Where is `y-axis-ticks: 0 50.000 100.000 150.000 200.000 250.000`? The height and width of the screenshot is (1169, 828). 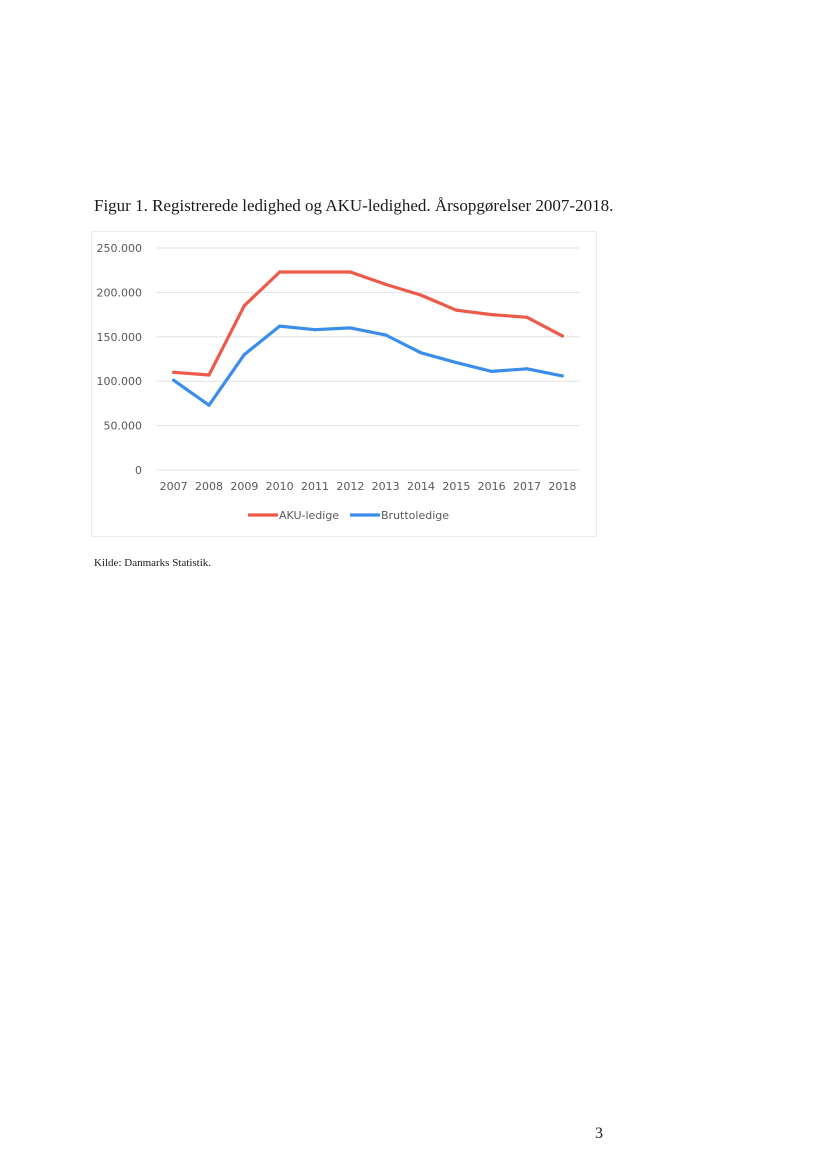
y-axis-ticks: 0 50.000 100.000 150.000 200.000 250.000 is located at coordinates (120, 359).